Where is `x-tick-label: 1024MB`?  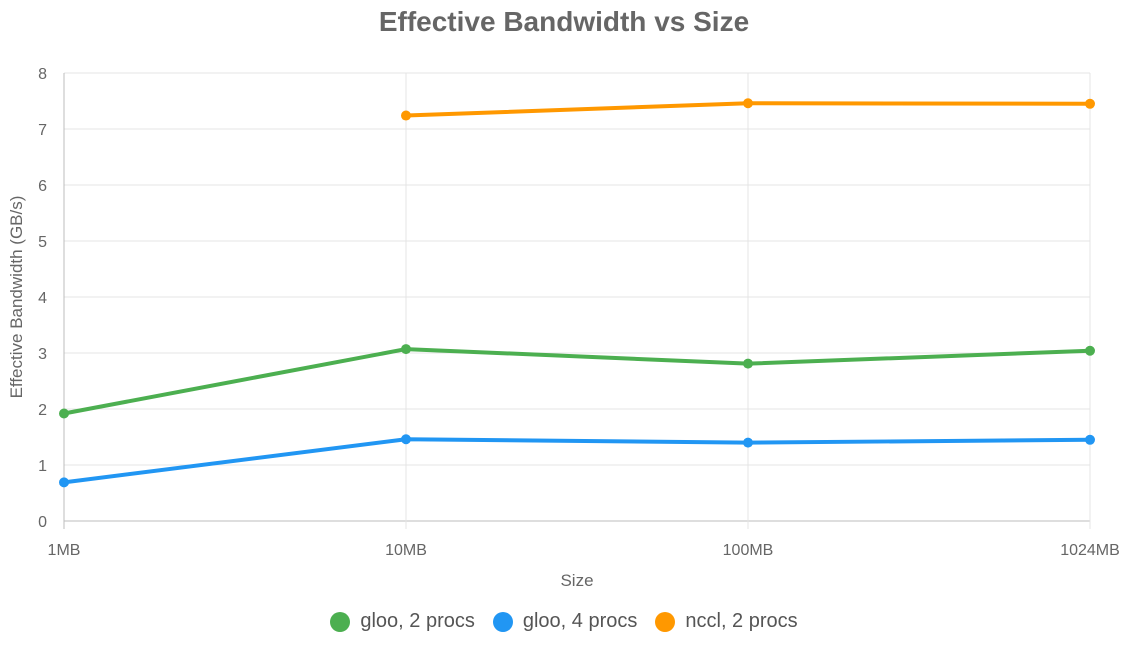 x-tick-label: 1024MB is located at coordinates (1090, 550).